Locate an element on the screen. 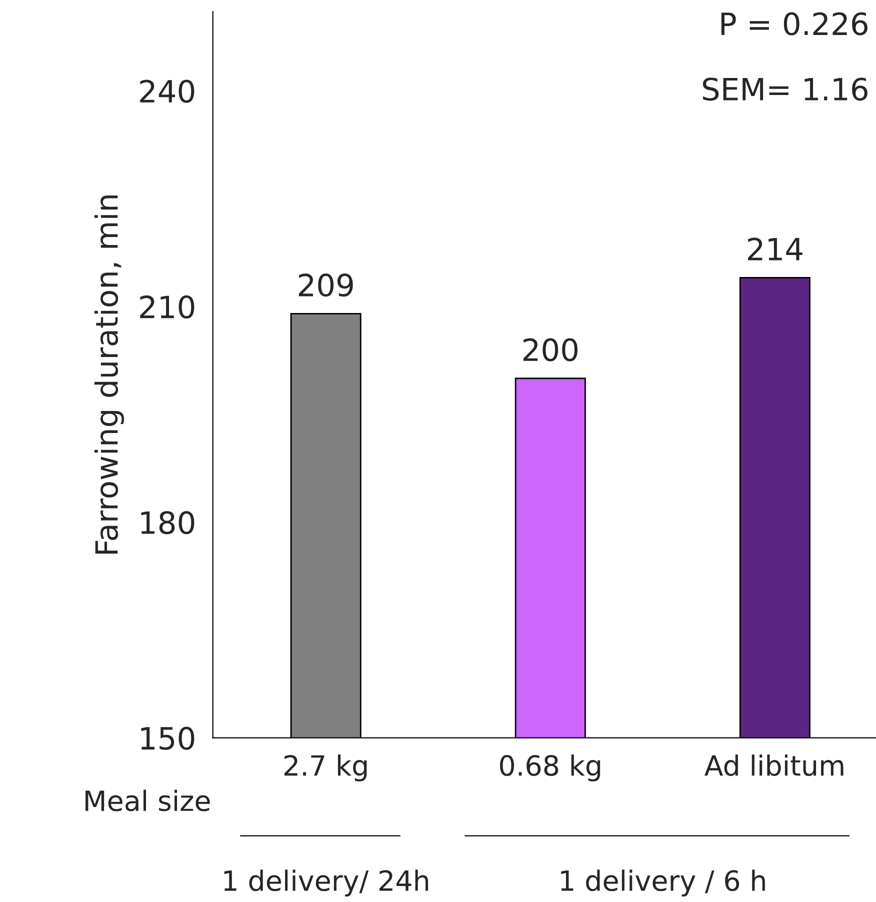  y-axis-title: Farrowing duration, min is located at coordinates (109, 375).